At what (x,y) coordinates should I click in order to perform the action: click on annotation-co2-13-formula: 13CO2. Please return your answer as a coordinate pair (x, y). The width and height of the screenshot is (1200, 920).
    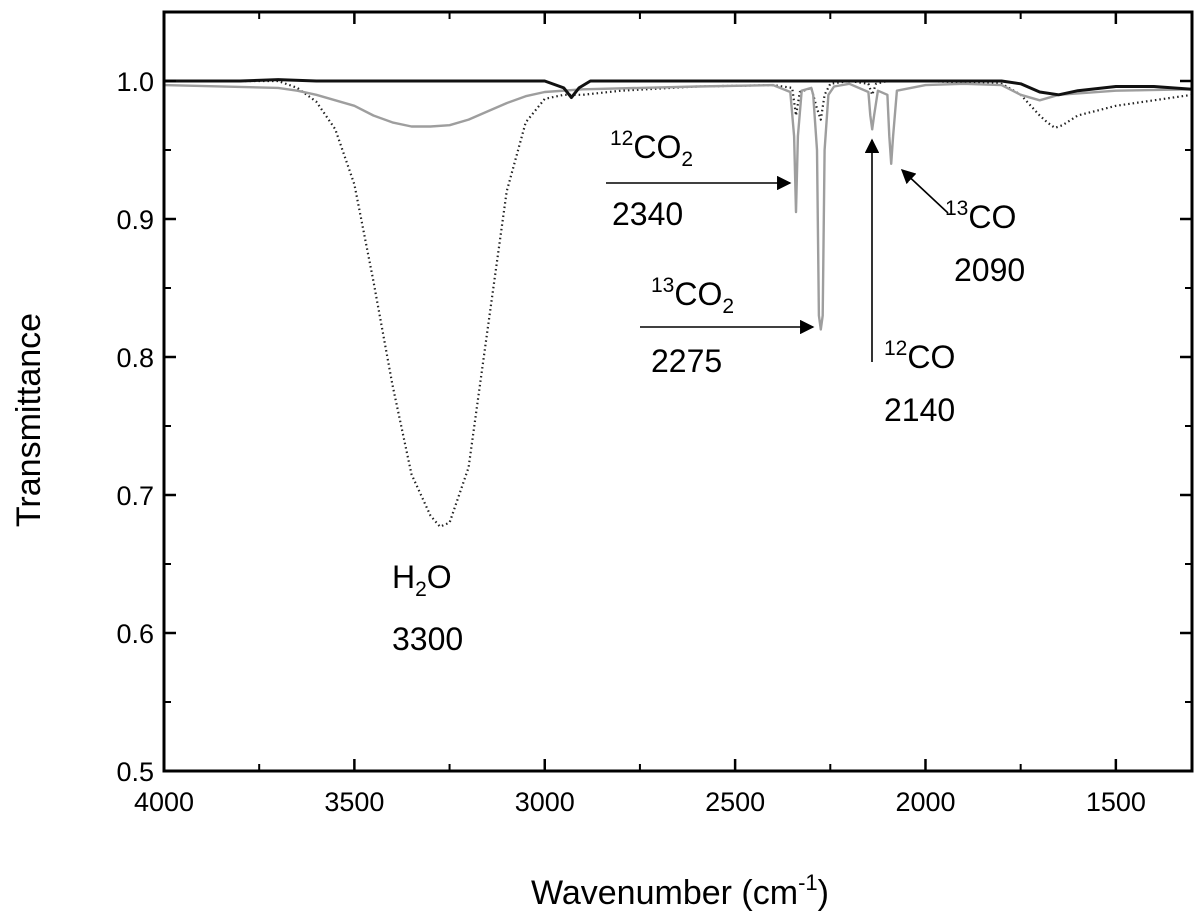
    Looking at the image, I should click on (692, 296).